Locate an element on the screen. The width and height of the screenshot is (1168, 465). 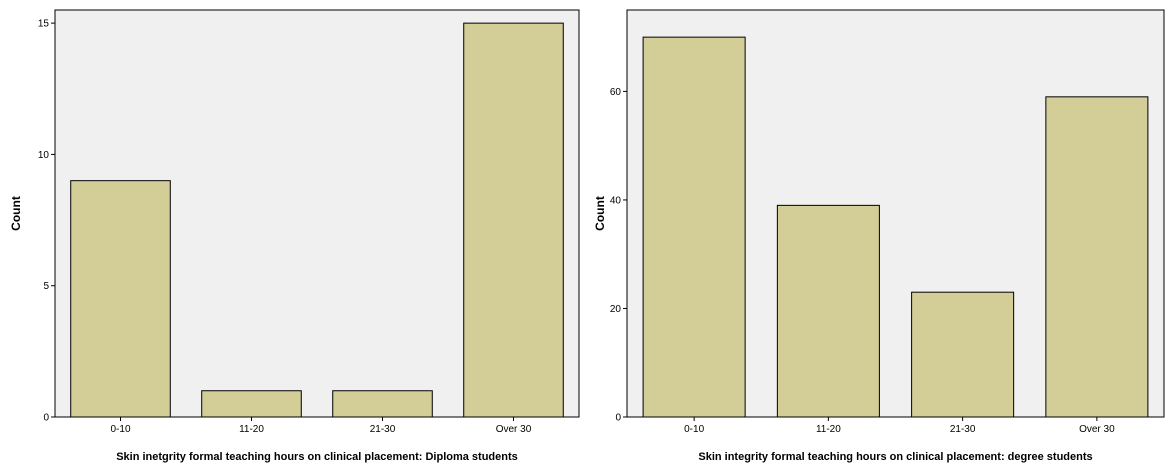
y-tick-label: 10 is located at coordinates (44, 155).